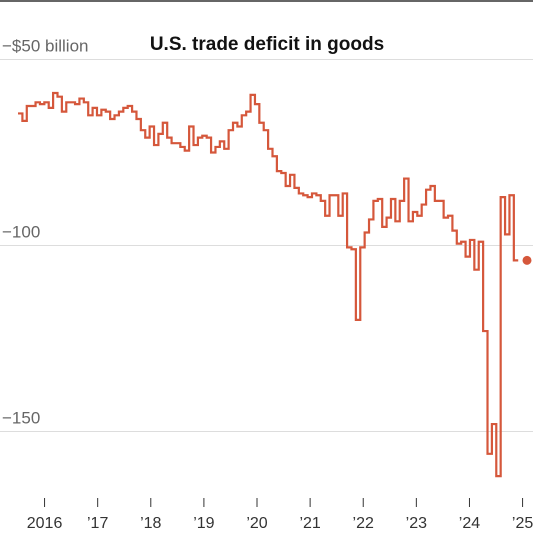 The height and width of the screenshot is (538, 533). Describe the element at coordinates (203, 523) in the screenshot. I see `x-tick-label: ’19` at that location.